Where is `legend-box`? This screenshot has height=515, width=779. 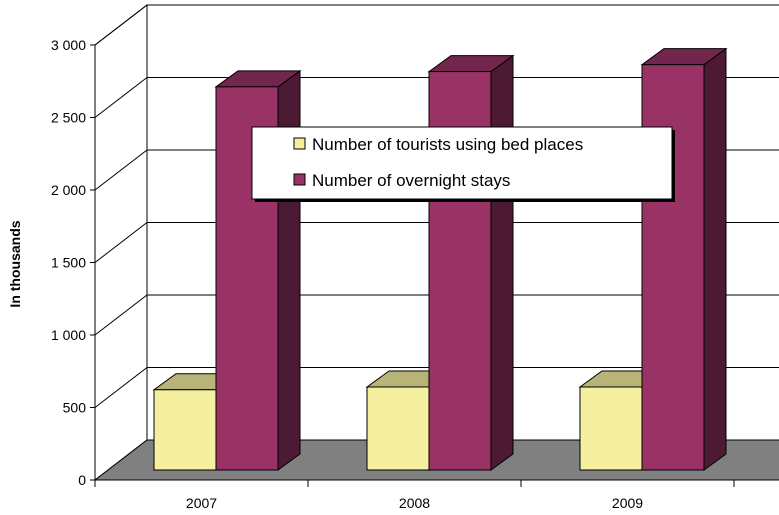
legend-box is located at coordinates (462, 163).